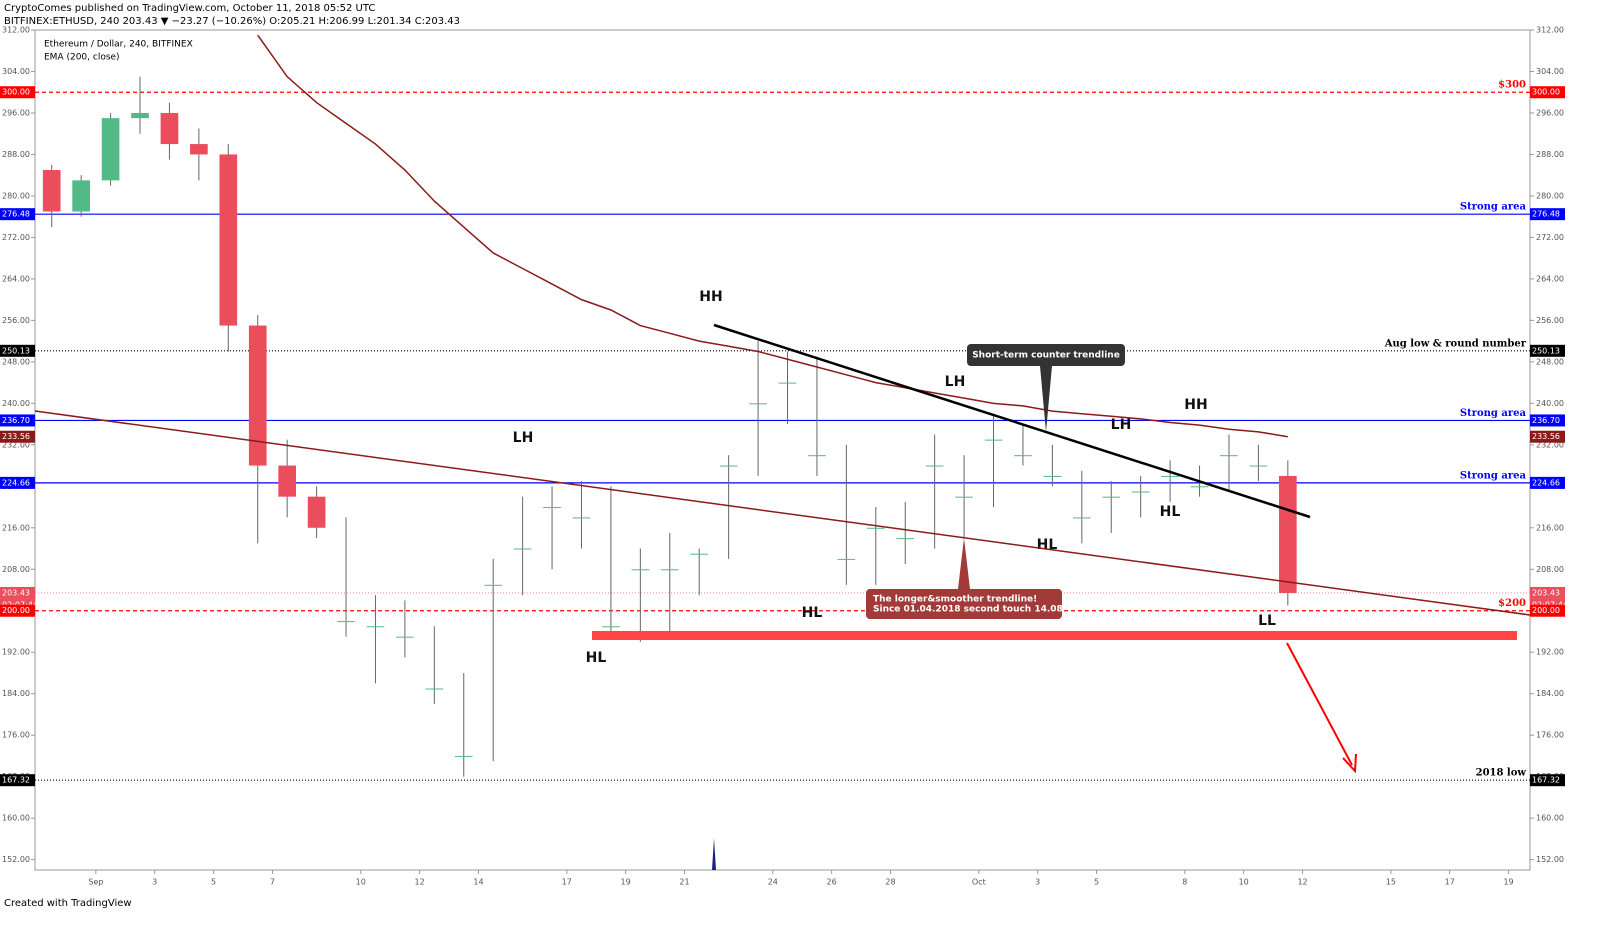 The height and width of the screenshot is (939, 1600). I want to click on callout-box, so click(964, 604).